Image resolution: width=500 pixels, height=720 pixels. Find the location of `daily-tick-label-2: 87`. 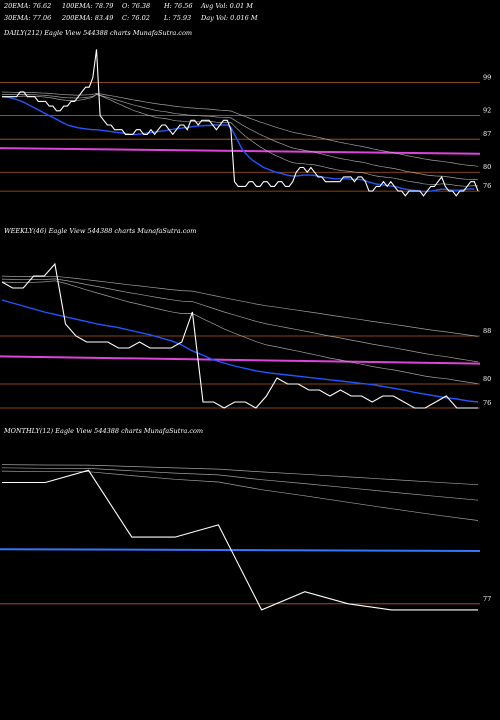

daily-tick-label-2: 87 is located at coordinates (487, 134).